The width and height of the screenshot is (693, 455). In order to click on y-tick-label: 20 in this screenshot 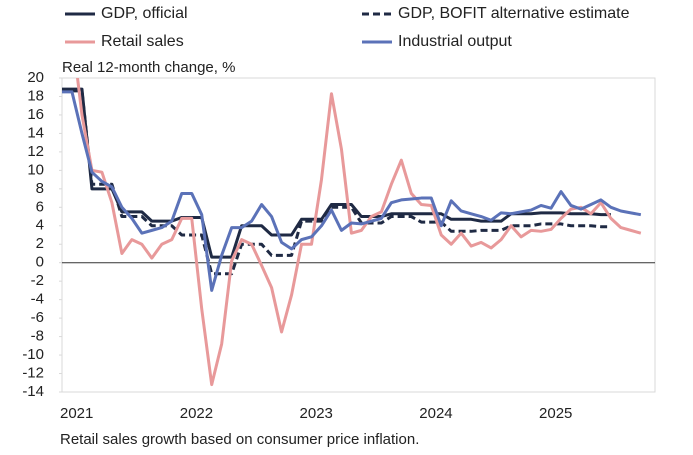, I will do `click(35, 77)`.